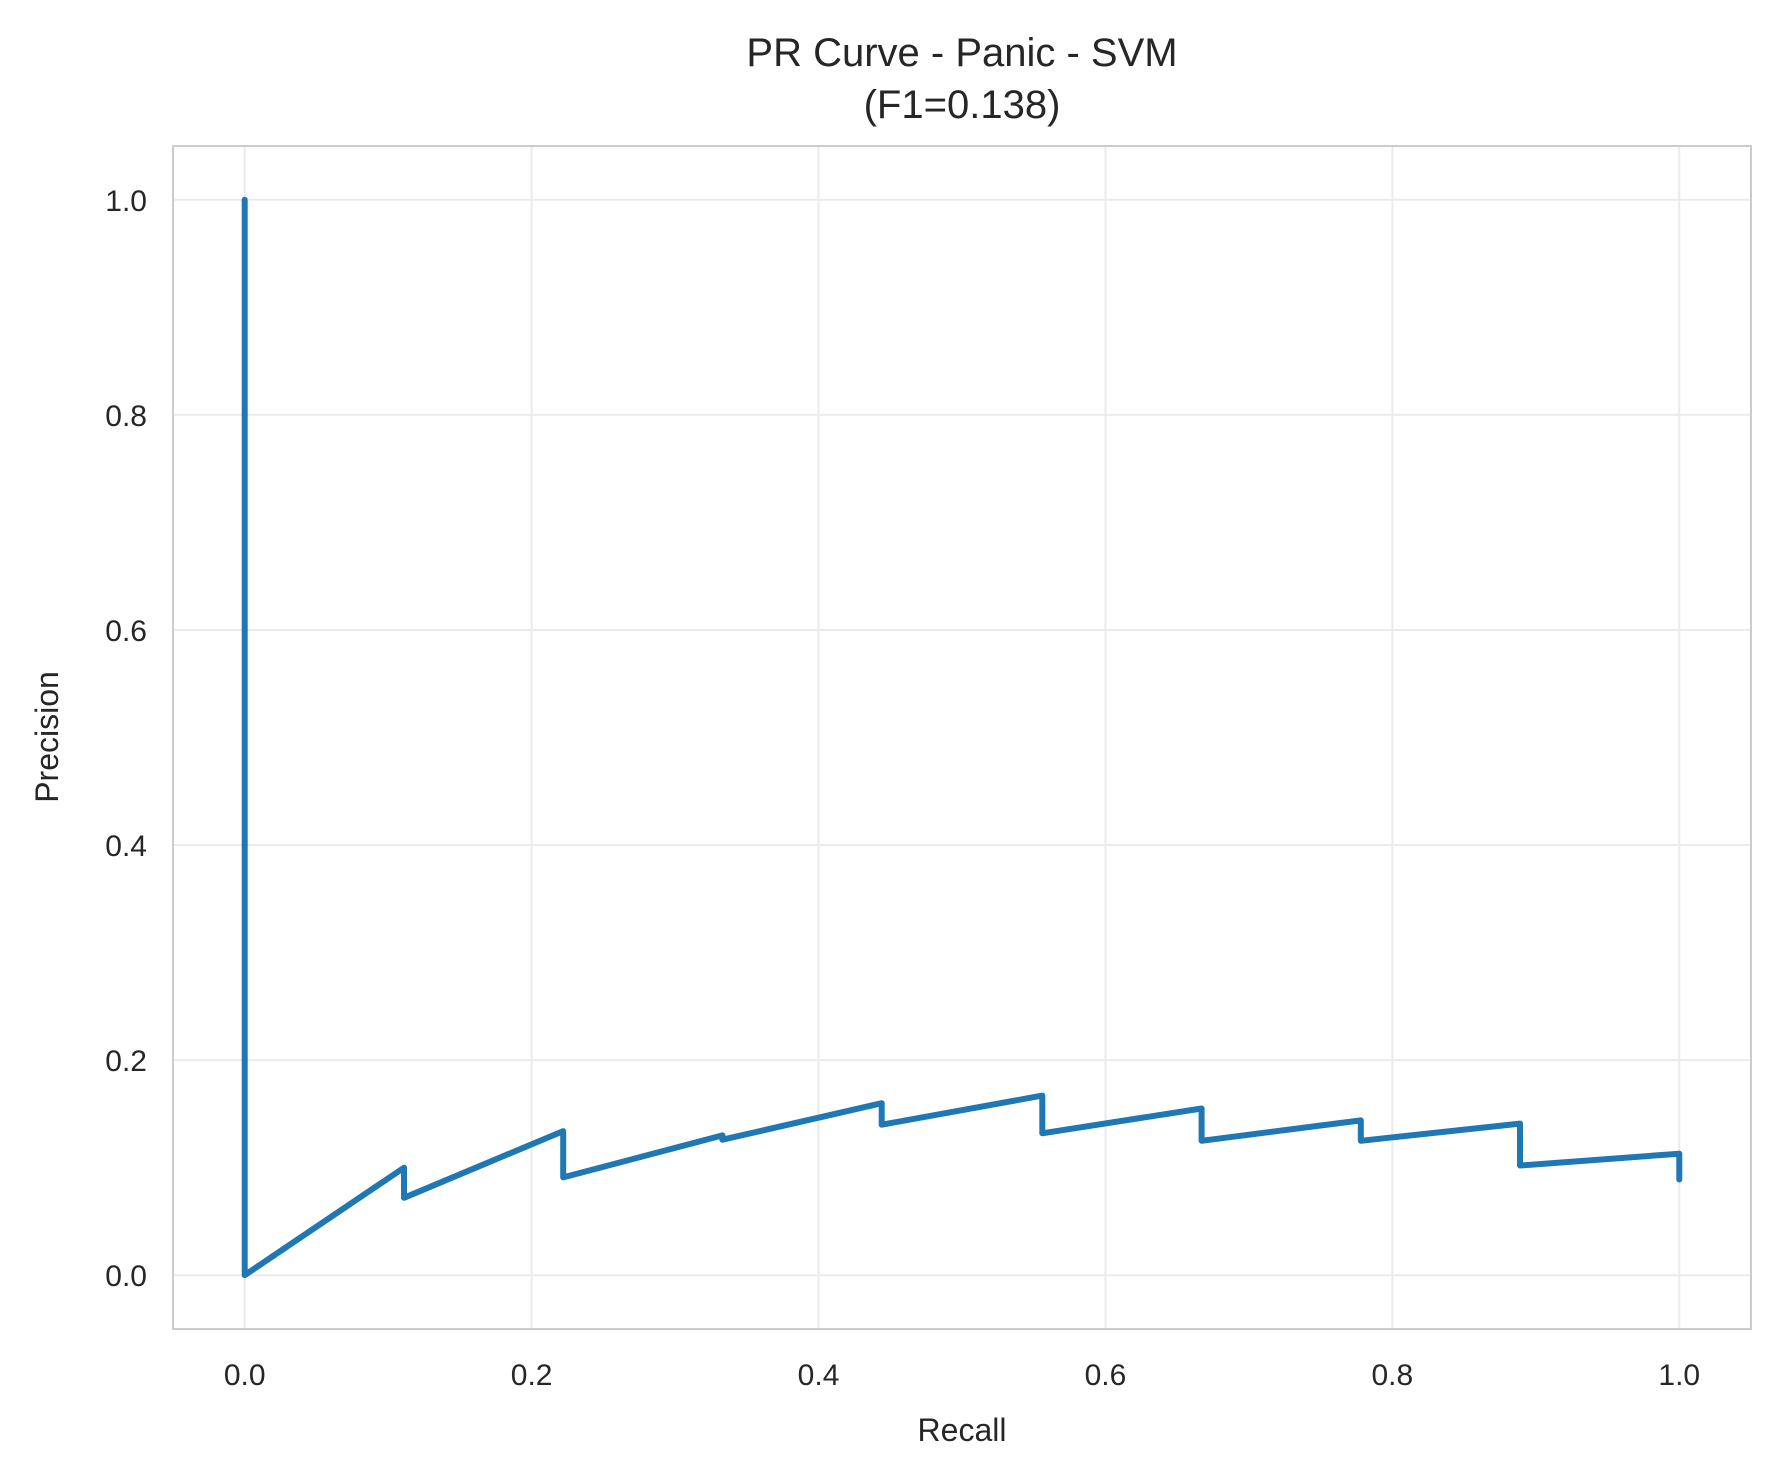 The image size is (1771, 1476). Describe the element at coordinates (961, 53) in the screenshot. I see `chart-title: PR Curve - Panic - SVM` at that location.